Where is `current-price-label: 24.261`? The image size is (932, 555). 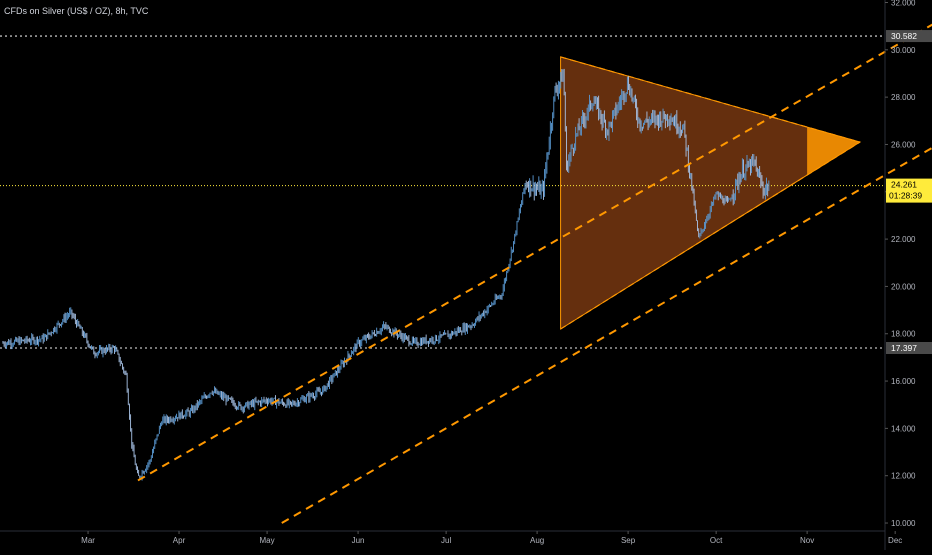 current-price-label: 24.261 is located at coordinates (904, 185).